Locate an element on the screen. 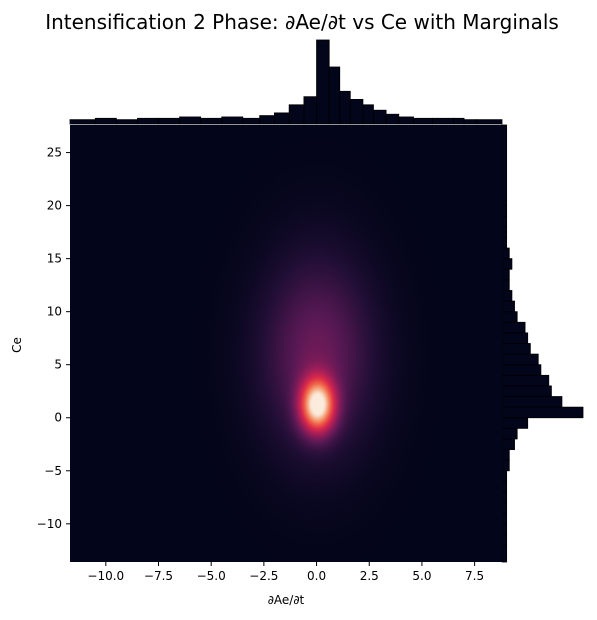  x-tick-label: 2.5 is located at coordinates (369, 576).